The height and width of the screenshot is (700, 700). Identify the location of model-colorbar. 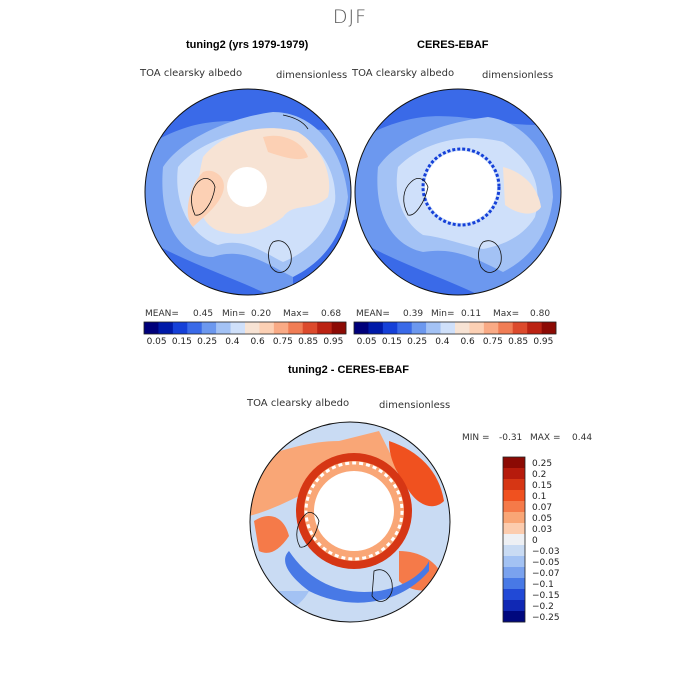
(245, 328).